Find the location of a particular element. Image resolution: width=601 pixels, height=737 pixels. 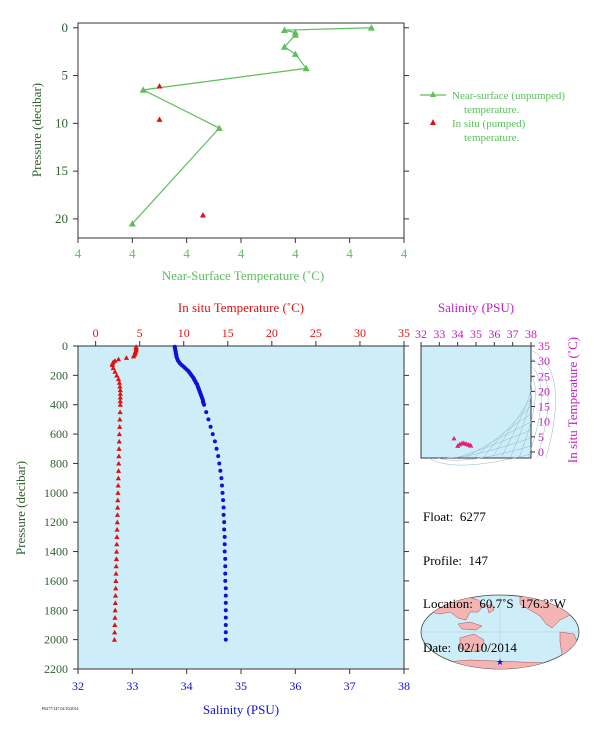

ts-x-ticks: 32 33 34 35 36 37 38 is located at coordinates (476, 336).